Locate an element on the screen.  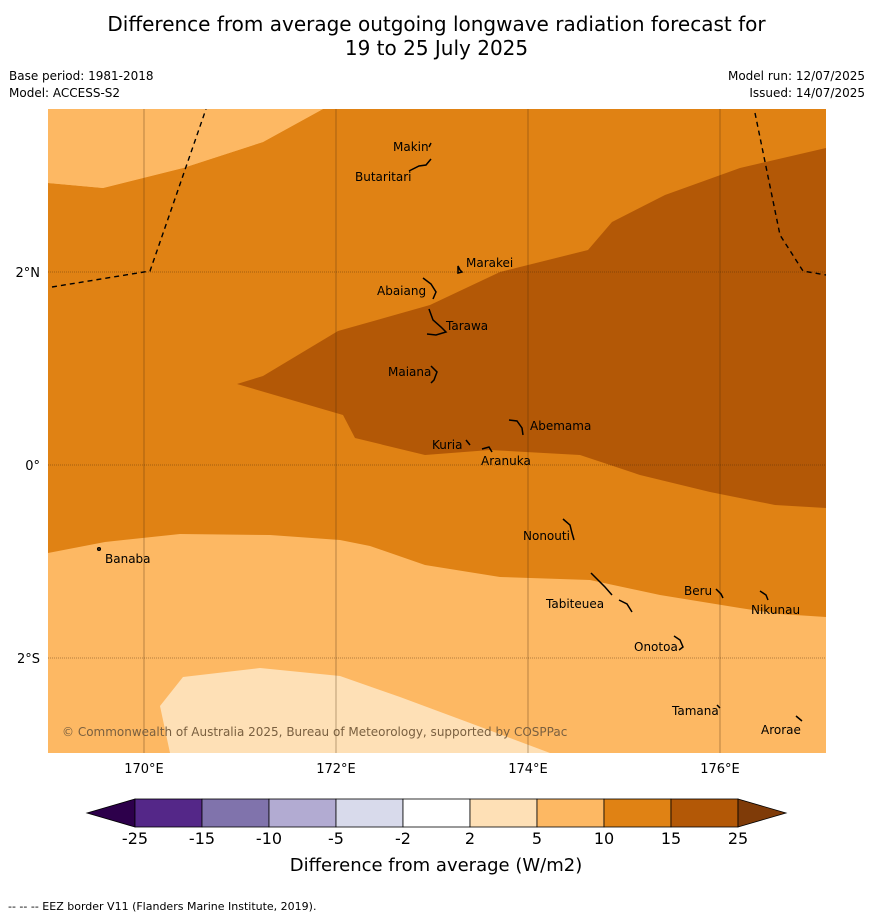
colorbar-tick-label: 25 is located at coordinates (738, 838).